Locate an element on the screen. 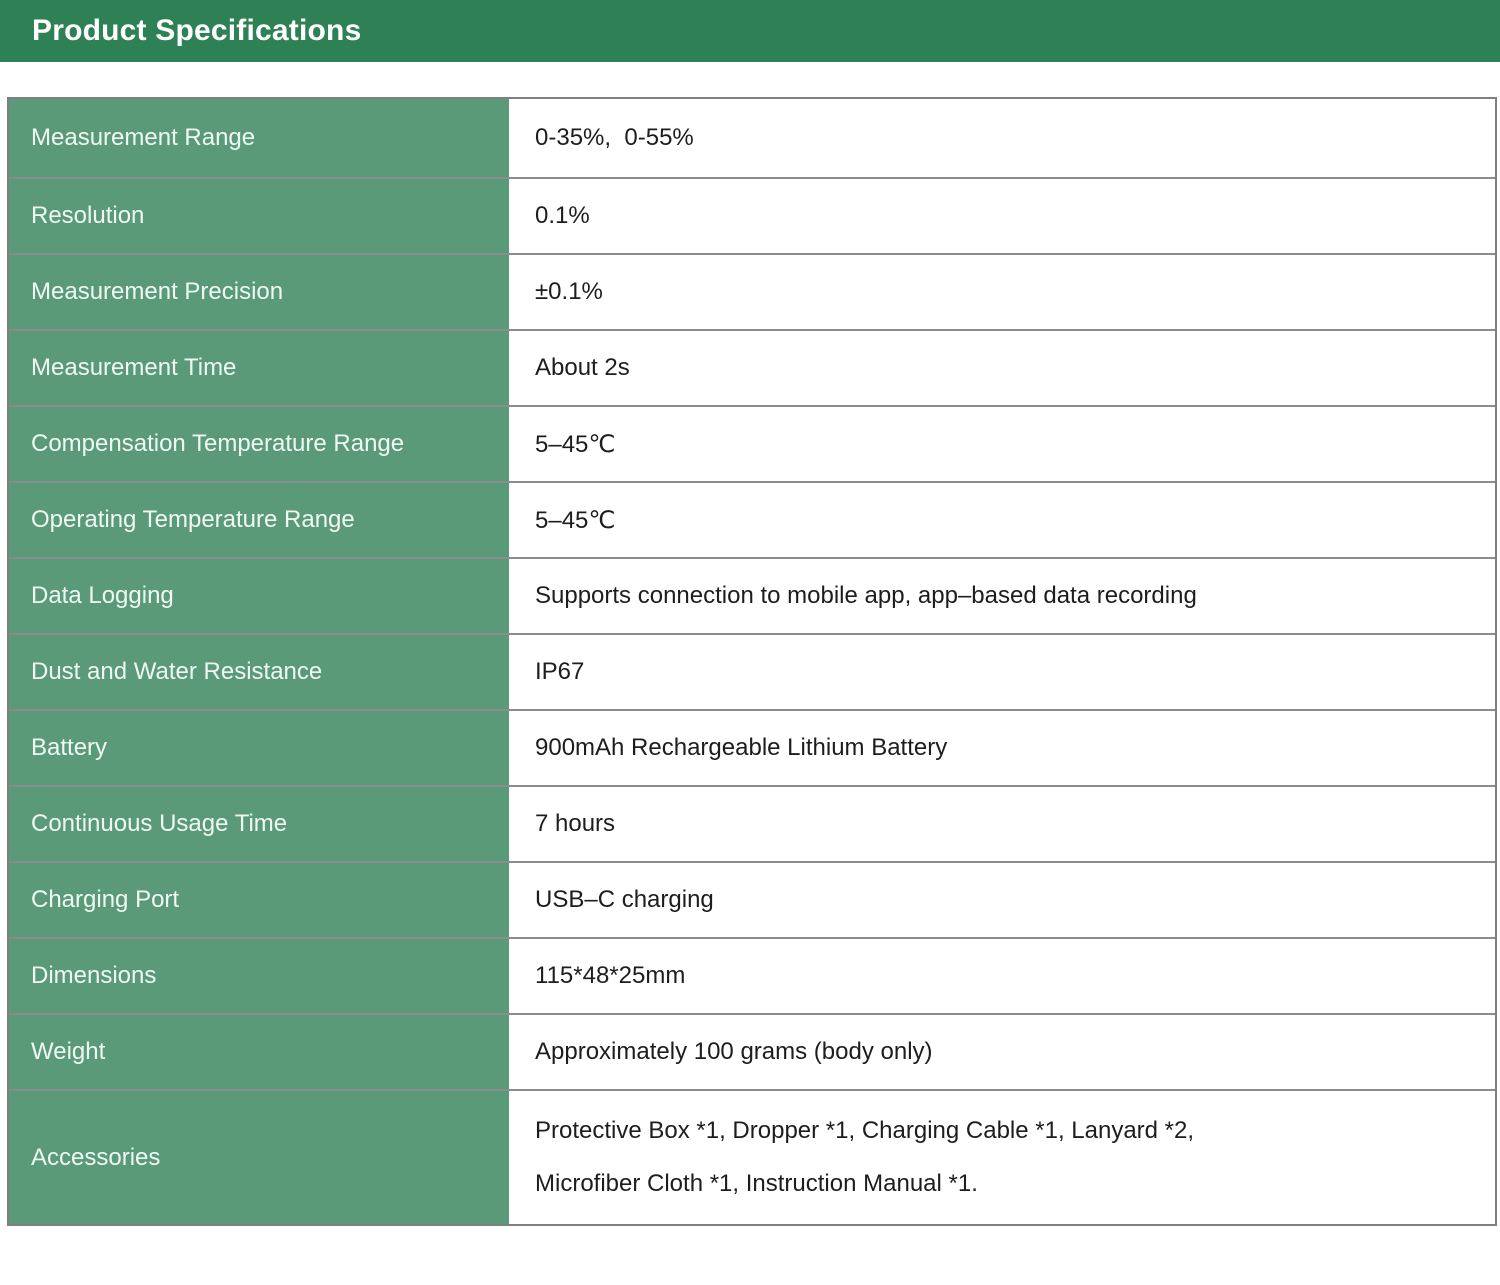  spec-value: USB–C charging is located at coordinates (1002, 900).